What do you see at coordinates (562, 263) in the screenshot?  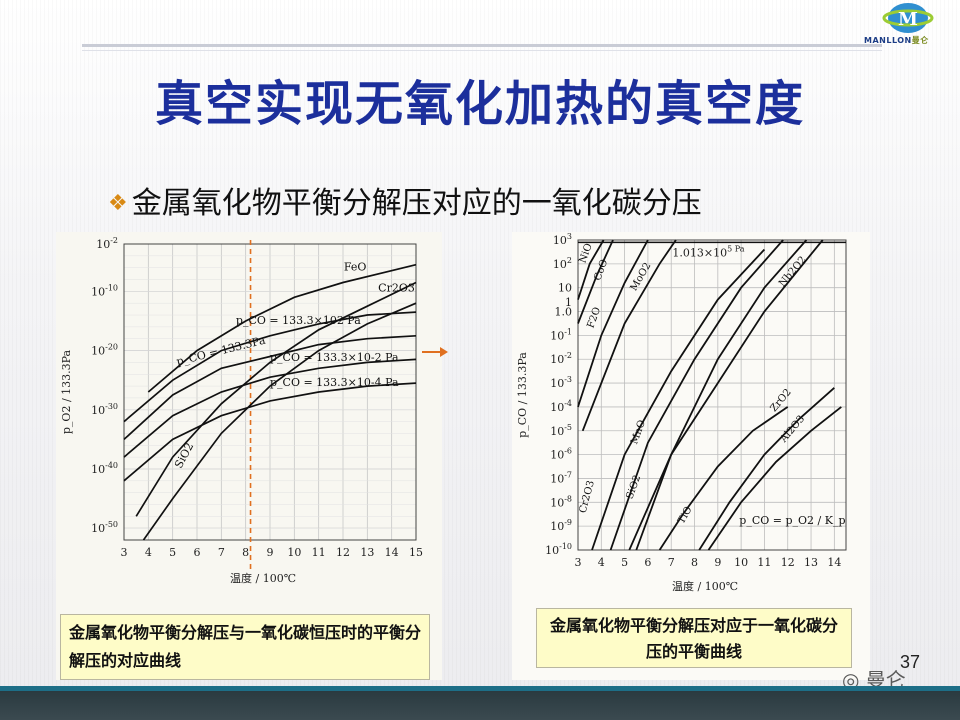 I see `y-tick-label: 10²` at bounding box center [562, 263].